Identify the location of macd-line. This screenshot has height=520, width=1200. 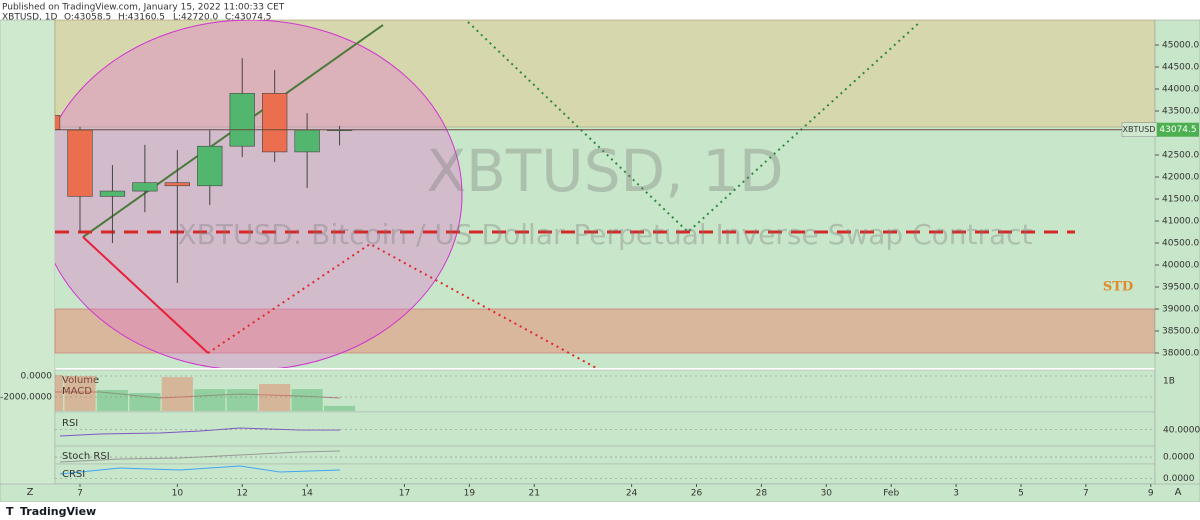
(198, 395).